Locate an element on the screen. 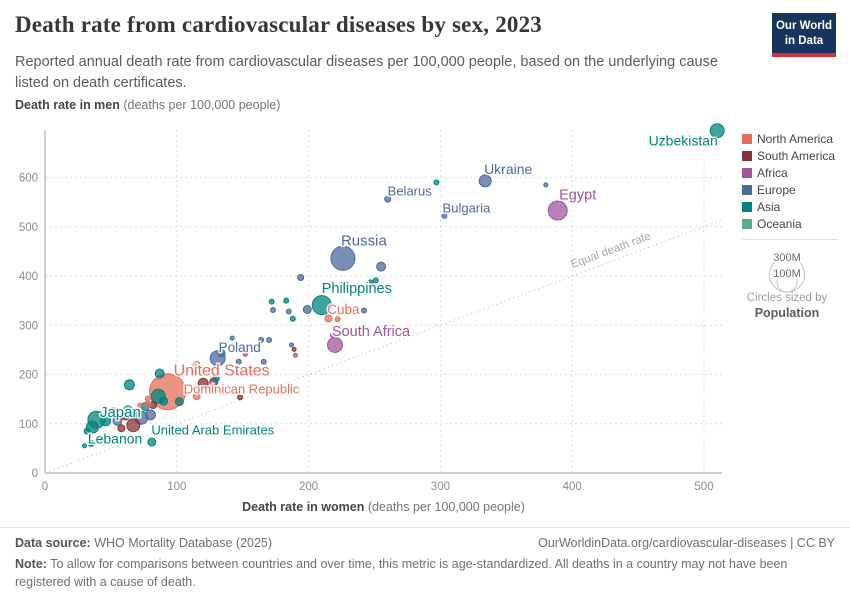  country-label-uzbekistan: Uzbekistan is located at coordinates (683, 140).